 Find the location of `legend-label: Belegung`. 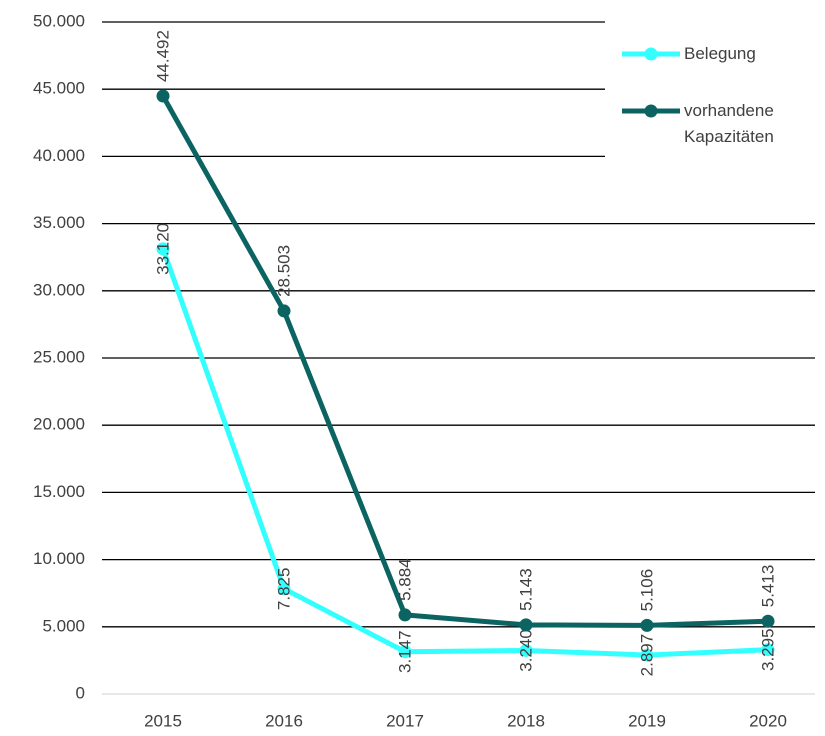

legend-label: Belegung is located at coordinates (720, 53).